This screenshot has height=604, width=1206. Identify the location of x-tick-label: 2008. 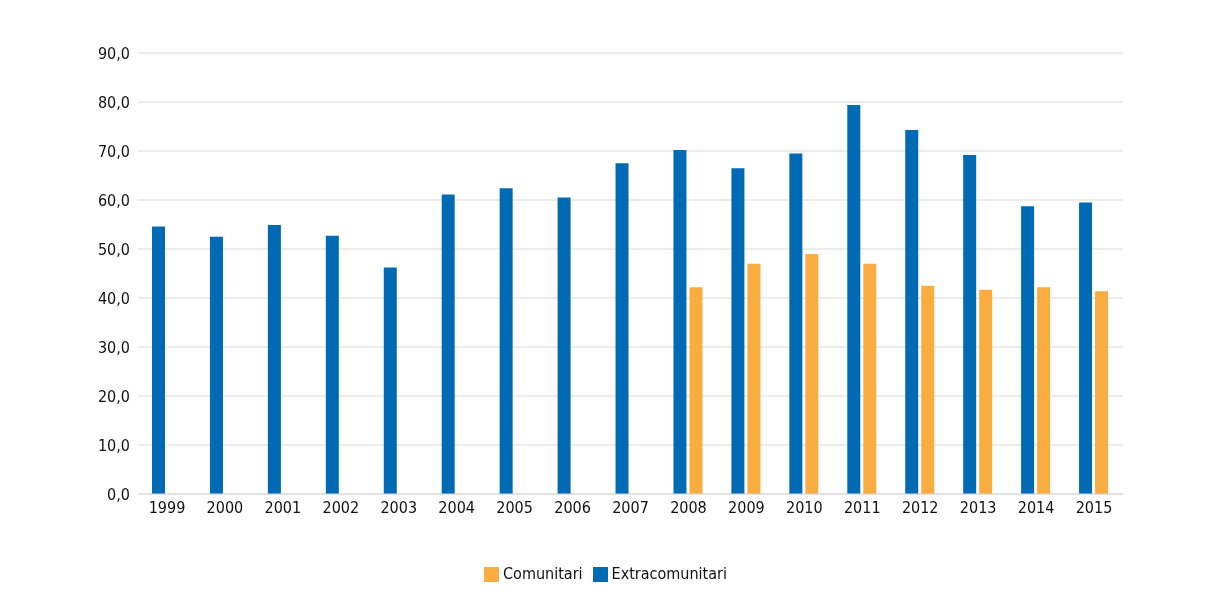
(688, 508).